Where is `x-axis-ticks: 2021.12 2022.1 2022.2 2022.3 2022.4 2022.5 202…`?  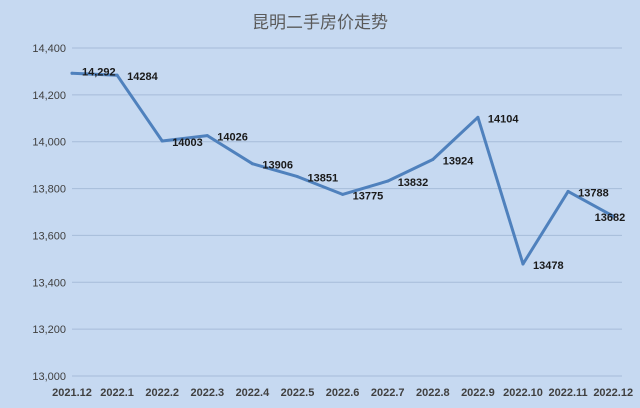
x-axis-ticks: 2021.12 2022.1 2022.2 2022.3 2022.4 2022.5 202… is located at coordinates (342, 393).